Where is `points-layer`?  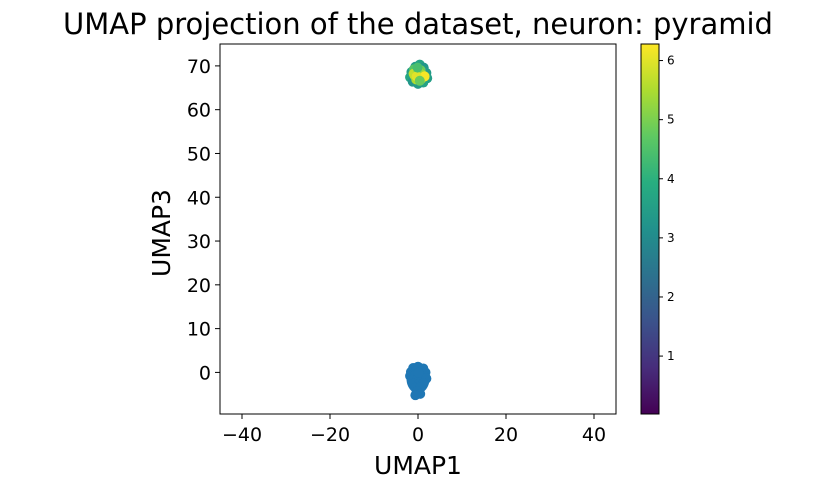
points-layer is located at coordinates (419, 230).